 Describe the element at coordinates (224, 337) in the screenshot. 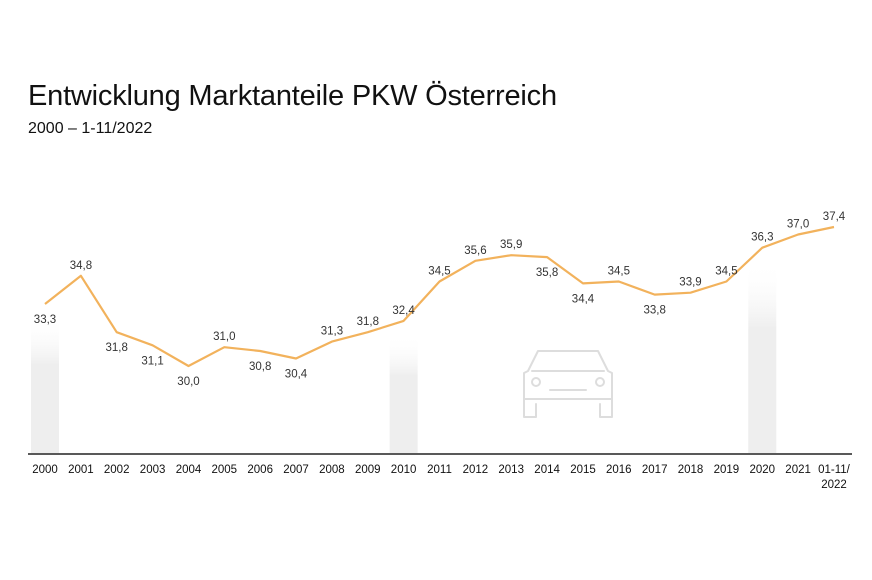

I see `data-label: 31,0` at that location.